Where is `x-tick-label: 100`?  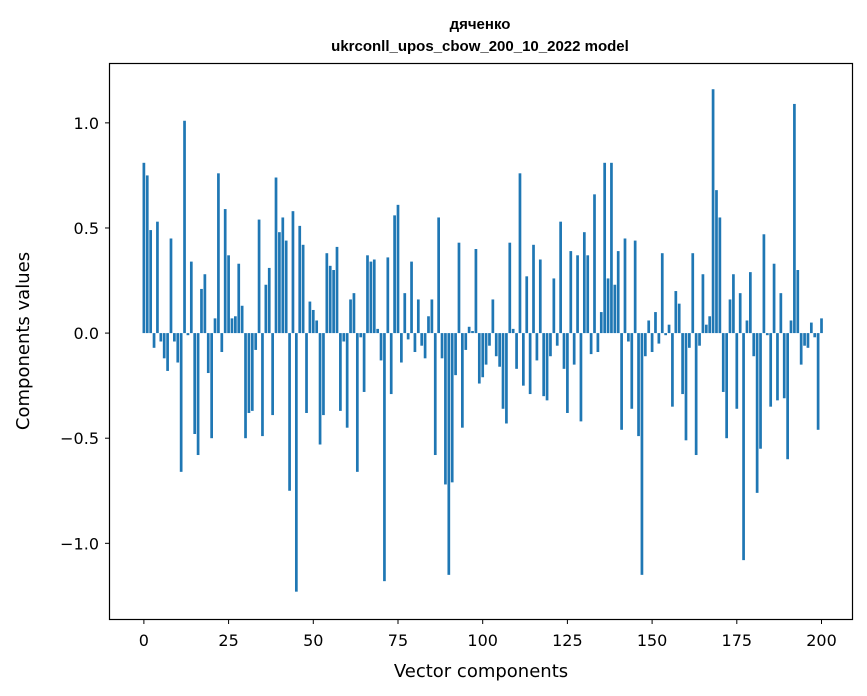
x-tick-label: 100 is located at coordinates (482, 640).